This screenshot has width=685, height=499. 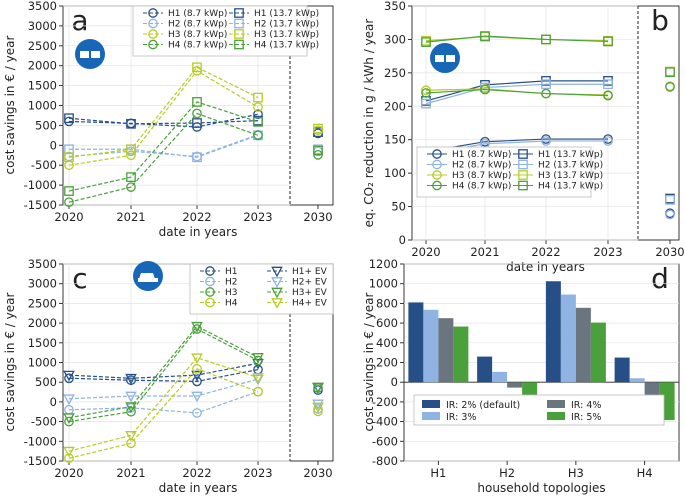 What do you see at coordinates (310, 293) in the screenshot?
I see `legend-entry: H3+ EV` at bounding box center [310, 293].